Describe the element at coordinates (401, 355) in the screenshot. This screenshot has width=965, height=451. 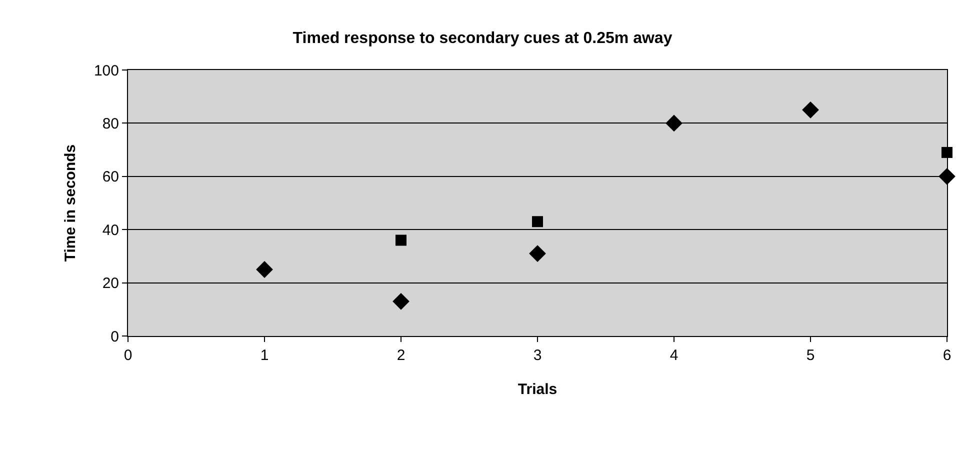
I see `x-tick-label: 2` at that location.